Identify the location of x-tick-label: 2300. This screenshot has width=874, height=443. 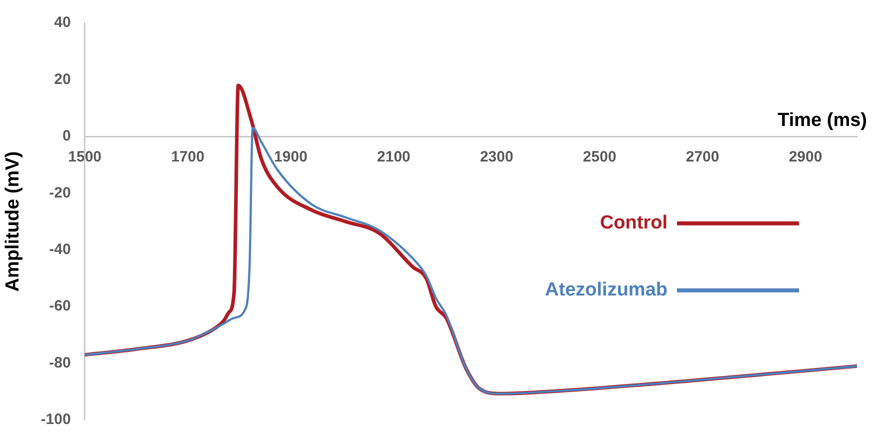
(497, 157).